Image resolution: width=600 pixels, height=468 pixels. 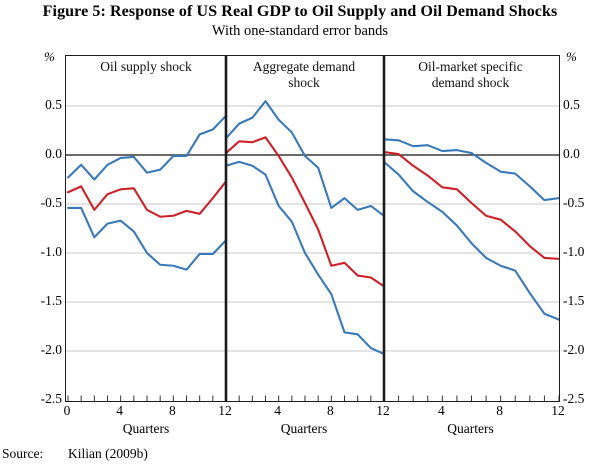 I want to click on y-axis-unit-left: %, so click(x=49, y=56).